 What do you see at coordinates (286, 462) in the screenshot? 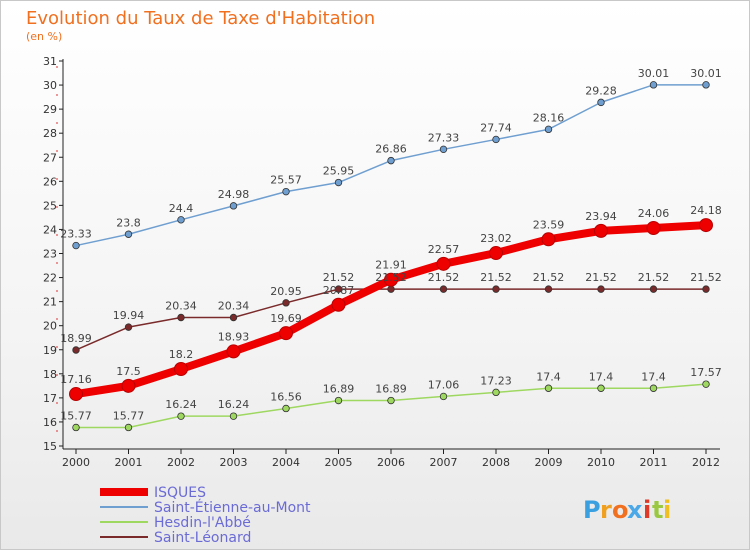
I see `x-tick-label: 2004` at bounding box center [286, 462].